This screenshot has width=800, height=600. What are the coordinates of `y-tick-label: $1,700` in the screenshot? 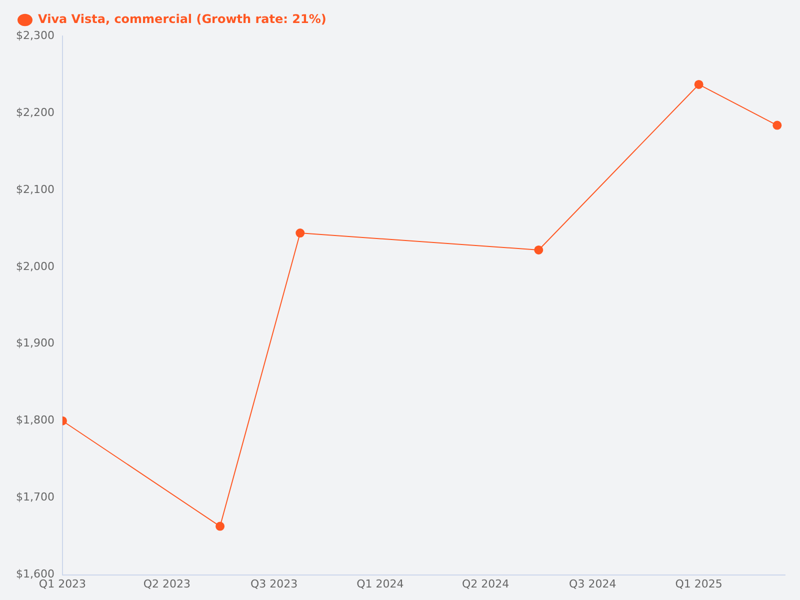 It's located at (35, 497).